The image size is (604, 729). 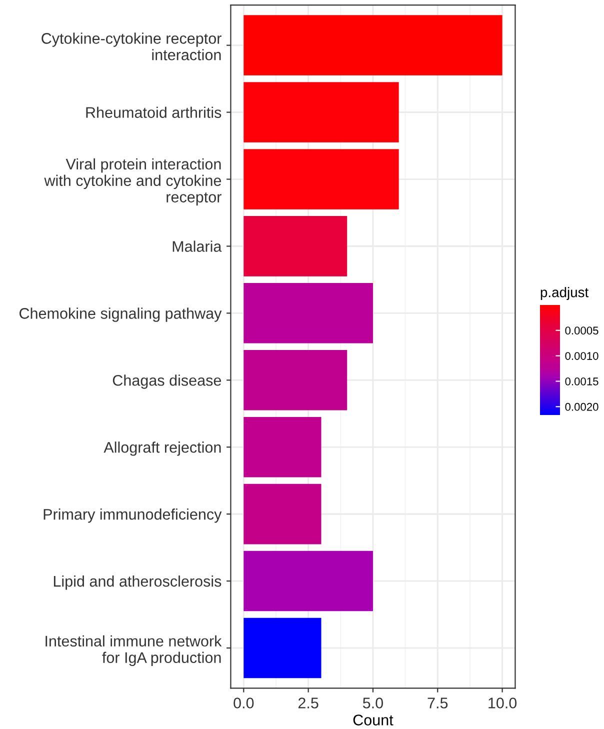 What do you see at coordinates (162, 449) in the screenshot?
I see `y-tick-label: Allograft rejection` at bounding box center [162, 449].